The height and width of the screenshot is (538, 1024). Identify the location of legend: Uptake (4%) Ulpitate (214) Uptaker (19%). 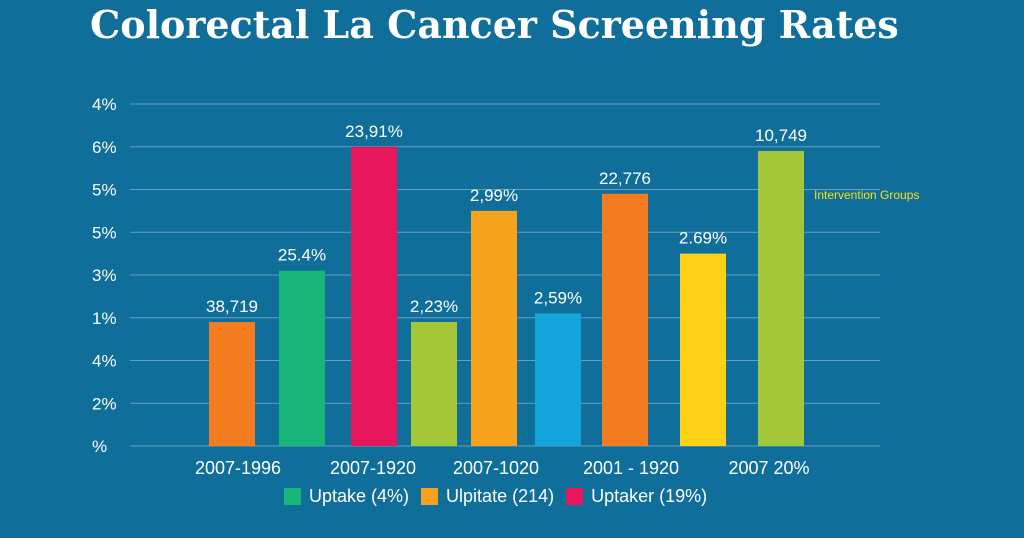
(501, 496).